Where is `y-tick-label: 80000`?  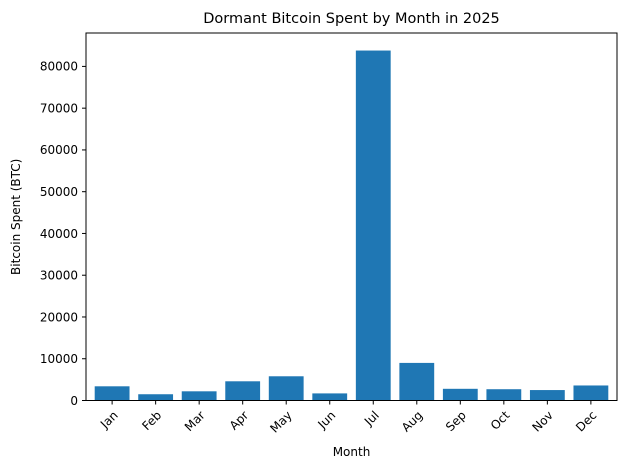
y-tick-label: 80000 is located at coordinates (59, 67).